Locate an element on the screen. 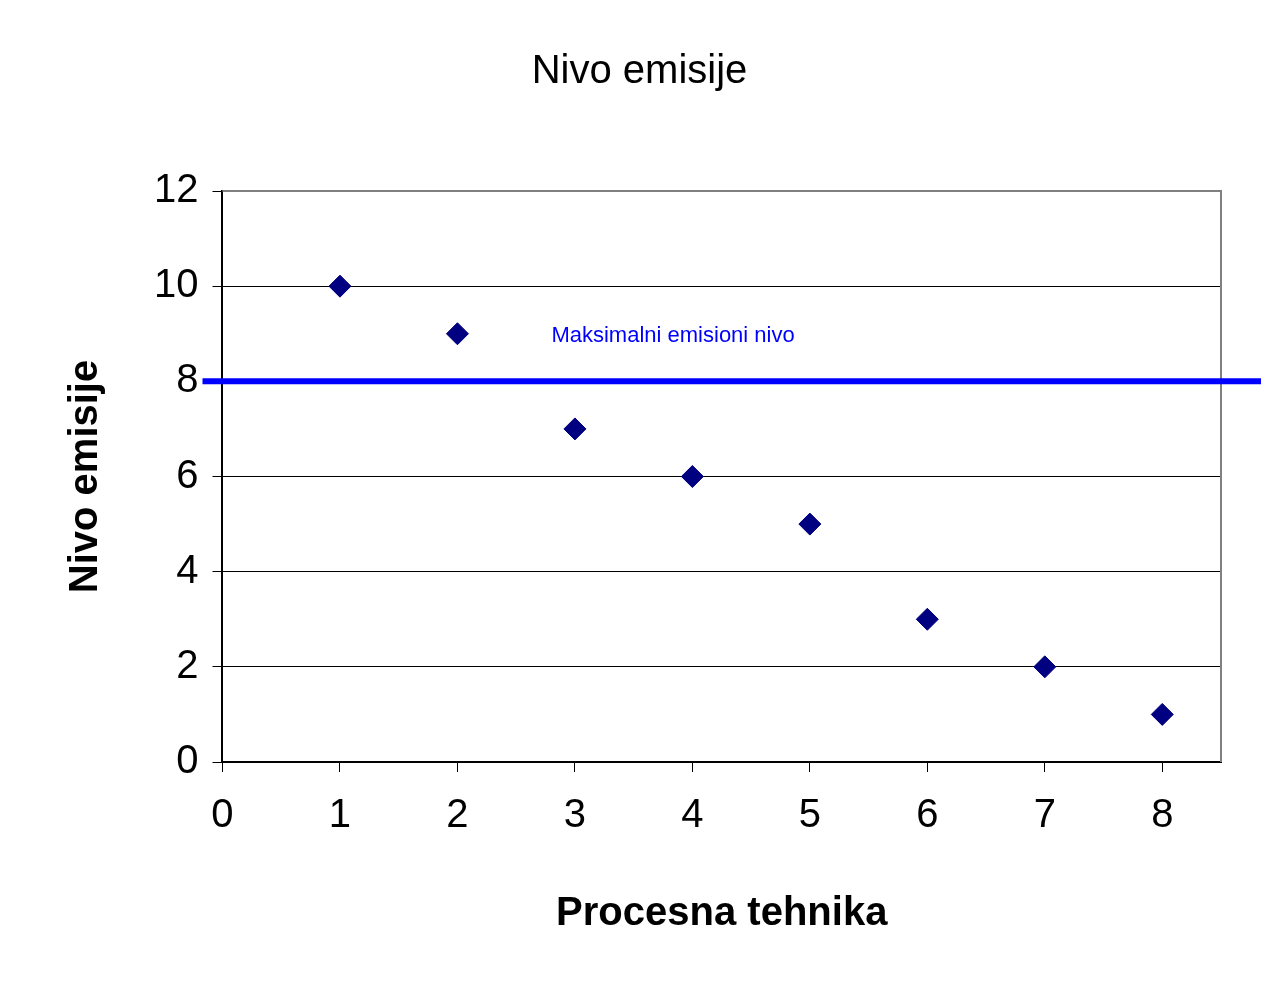  y-axis-title: Nivo emisije is located at coordinates (83, 476).